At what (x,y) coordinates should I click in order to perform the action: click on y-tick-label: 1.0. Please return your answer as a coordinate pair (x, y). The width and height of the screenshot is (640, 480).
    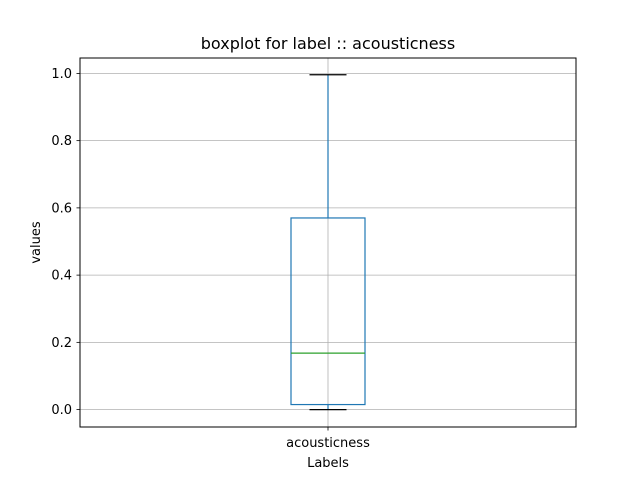
    Looking at the image, I should click on (61, 74).